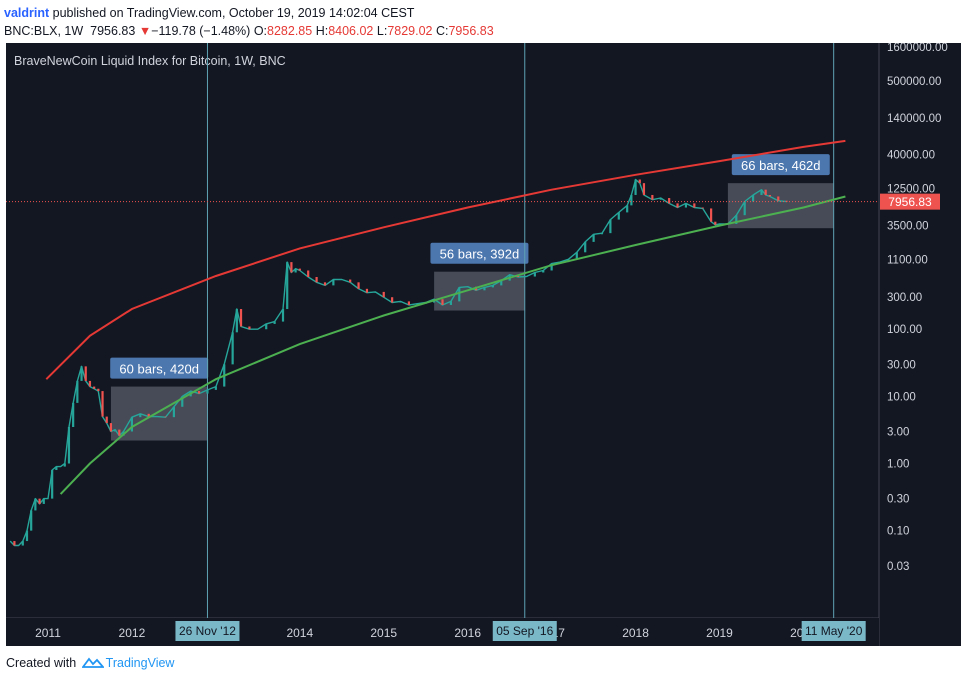  Describe the element at coordinates (719, 633) in the screenshot. I see `x-tick-label: 2019` at that location.